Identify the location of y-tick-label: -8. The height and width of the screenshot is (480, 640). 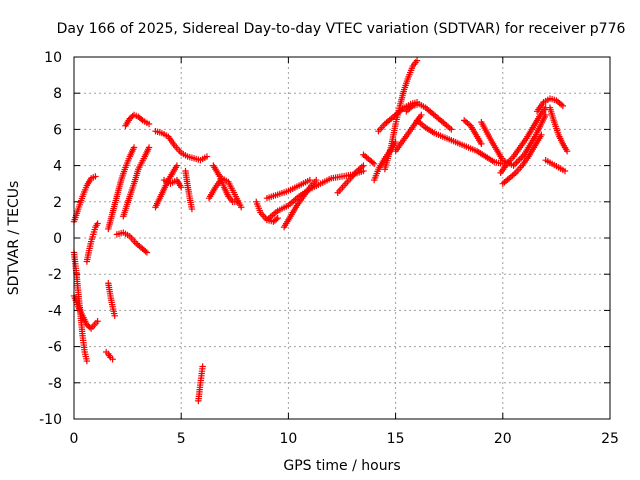
(55, 384).